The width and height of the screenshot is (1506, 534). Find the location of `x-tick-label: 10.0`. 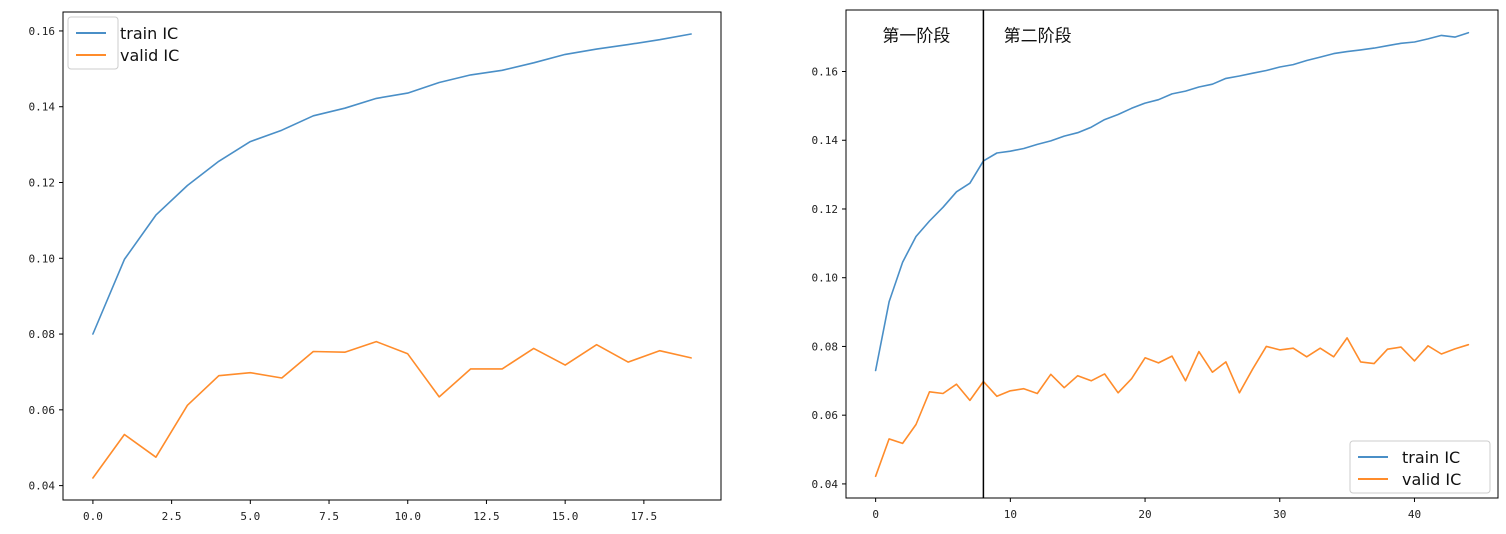

x-tick-label: 10.0 is located at coordinates (407, 516).